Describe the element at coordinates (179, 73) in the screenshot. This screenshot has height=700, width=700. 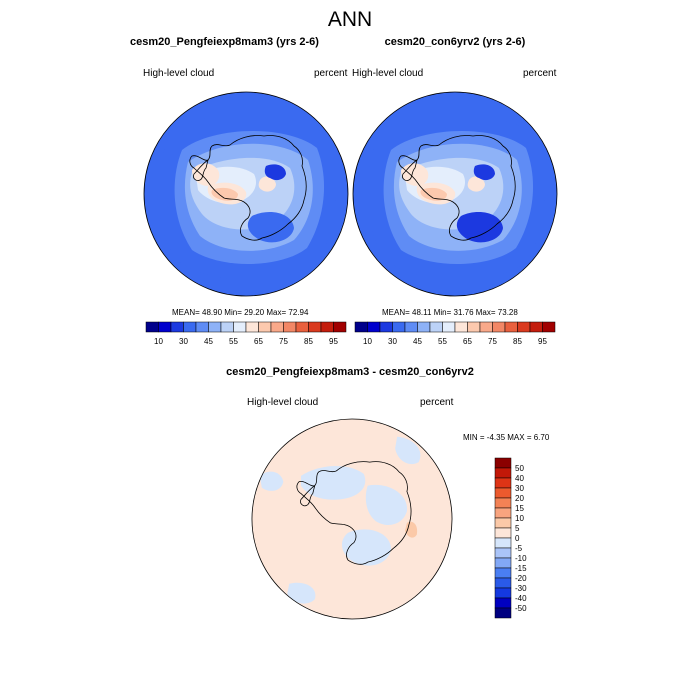
I see `panel-1-left-label: High-level cloud` at that location.